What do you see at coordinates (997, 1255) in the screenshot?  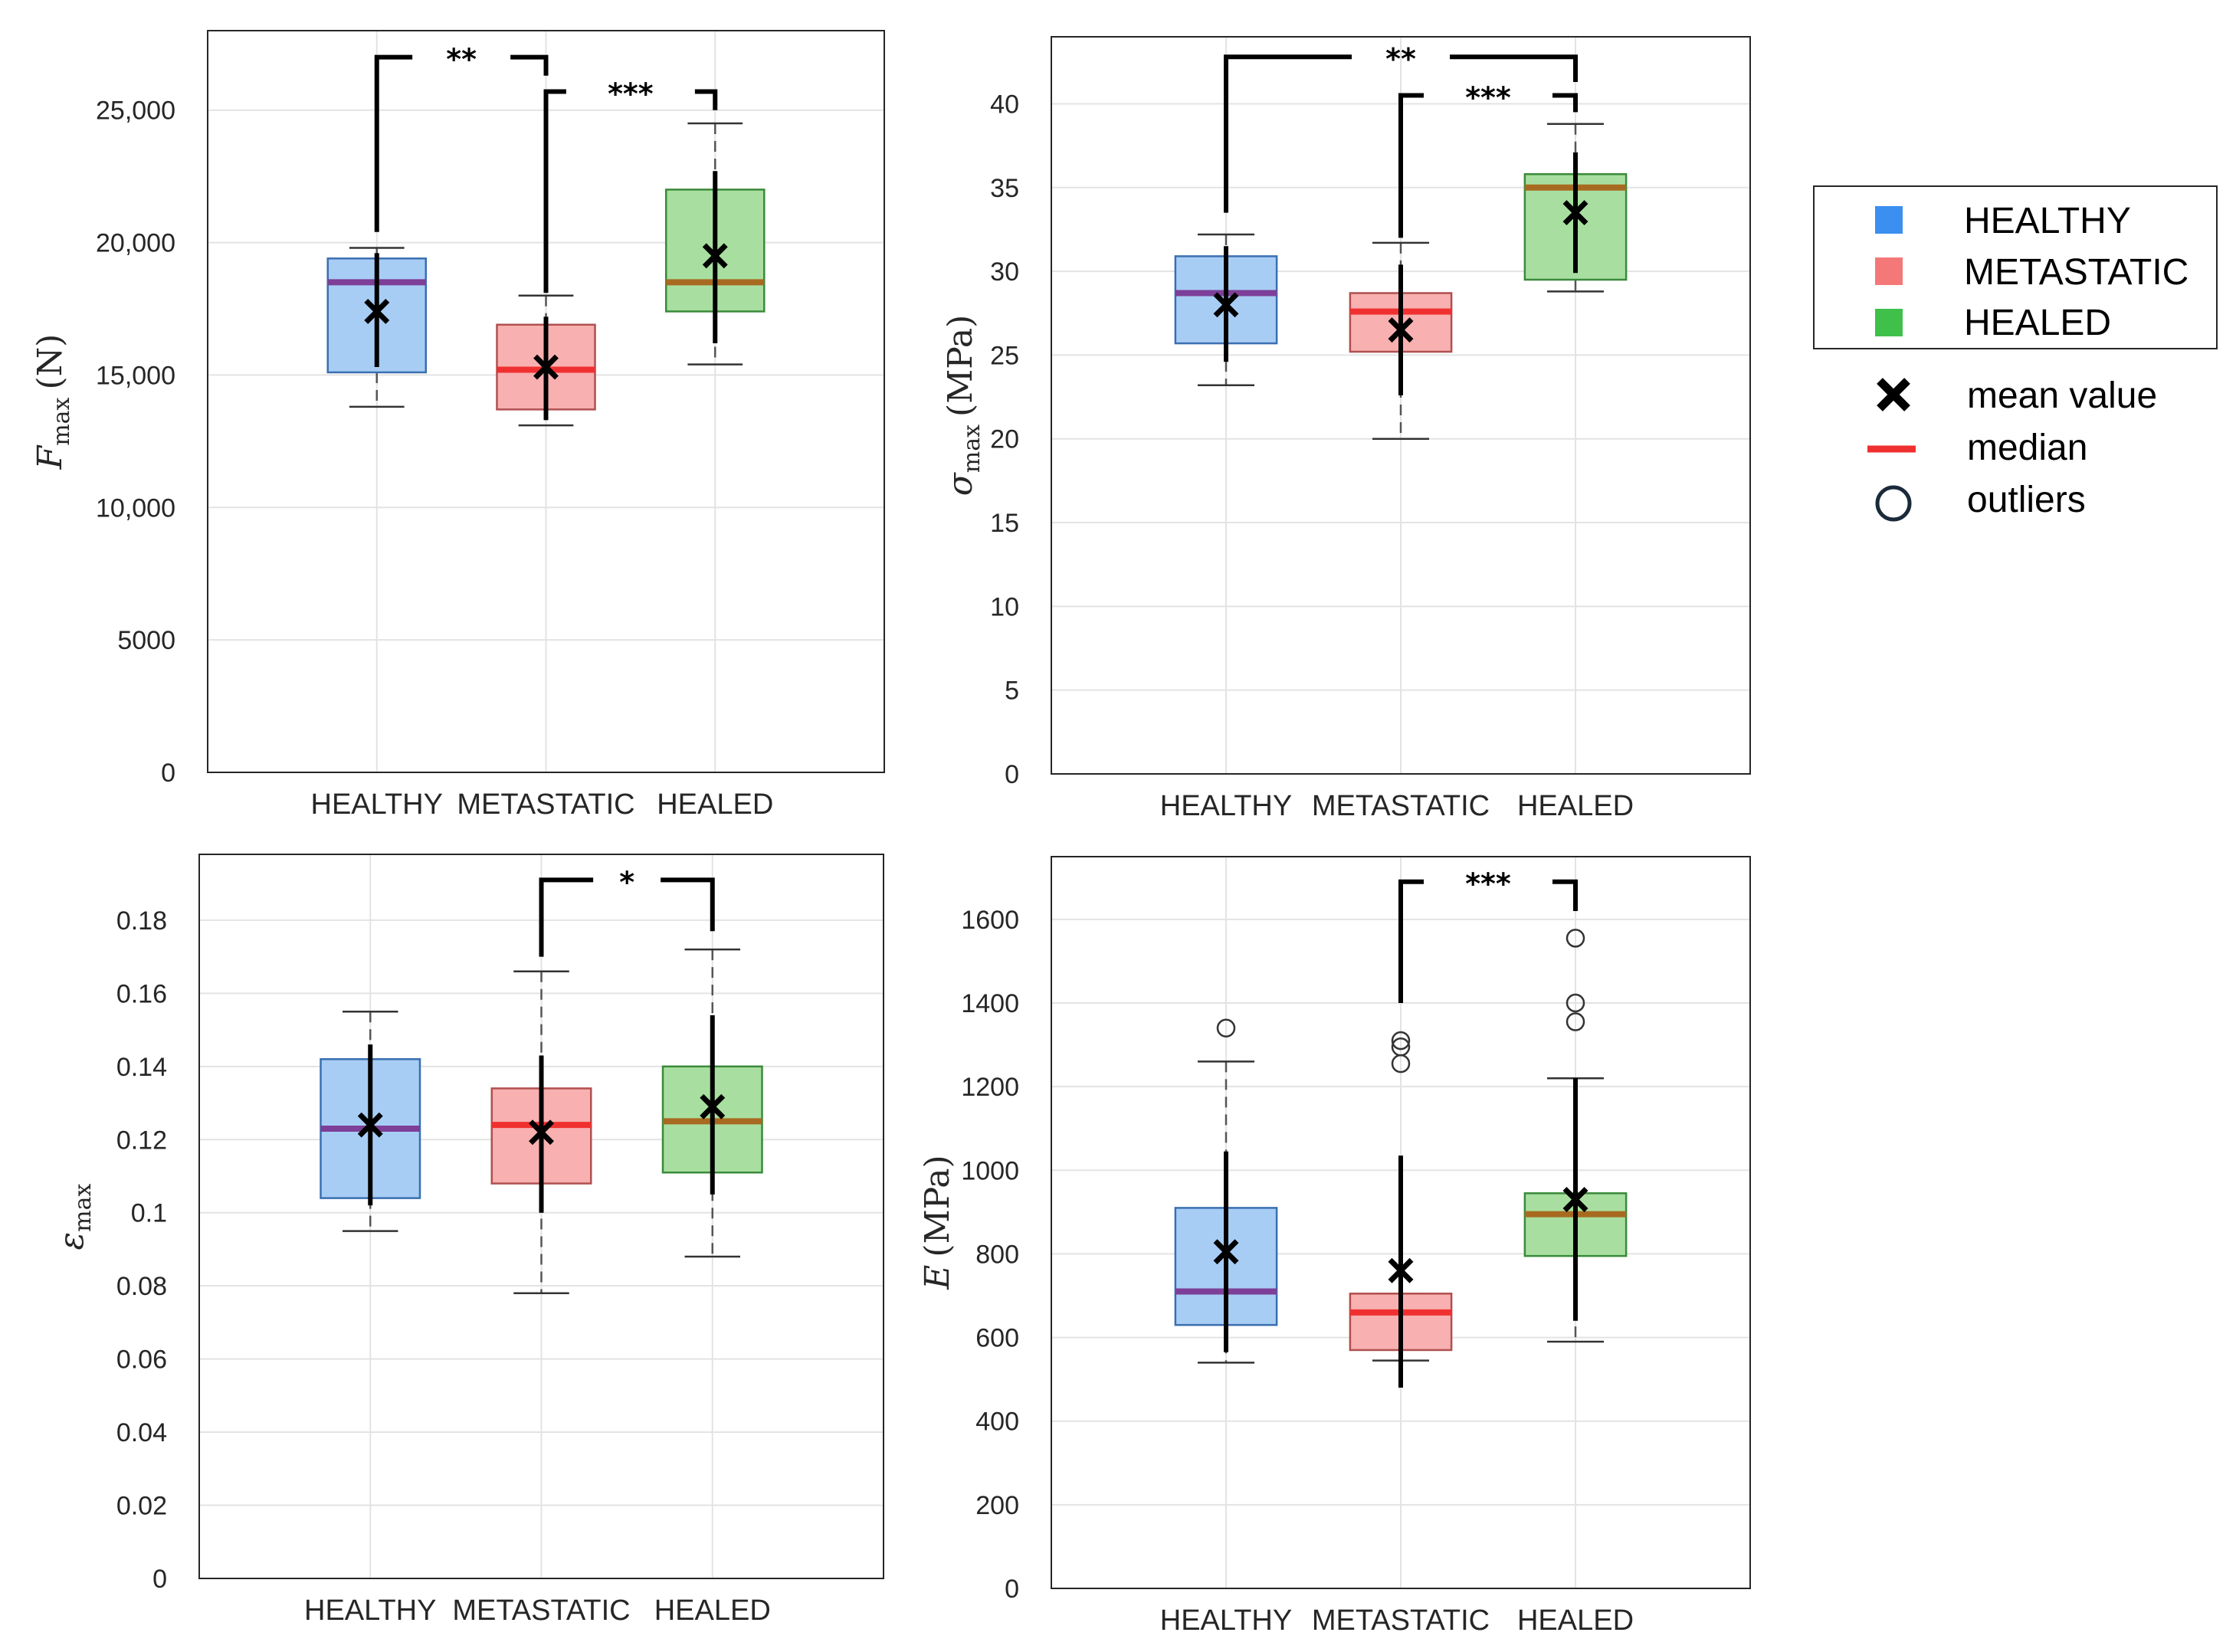 I see `y-tick-label: 800` at bounding box center [997, 1255].